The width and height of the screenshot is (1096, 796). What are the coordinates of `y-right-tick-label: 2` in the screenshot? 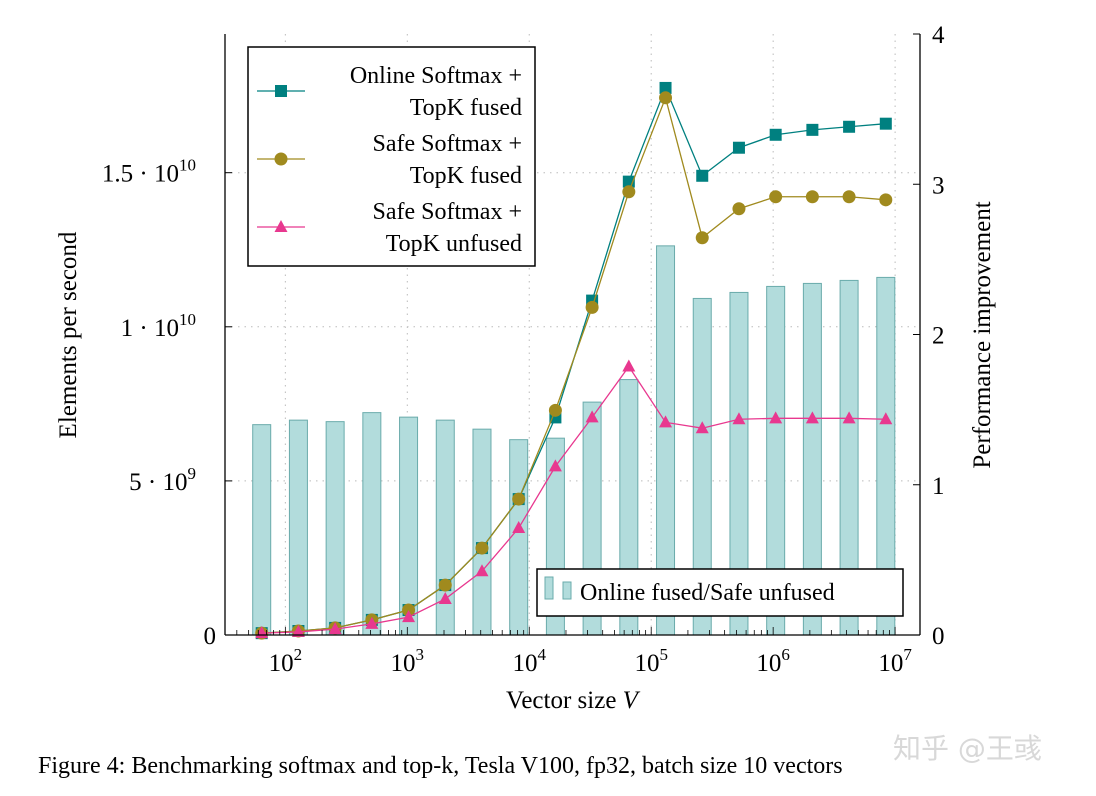 It's located at (938, 336).